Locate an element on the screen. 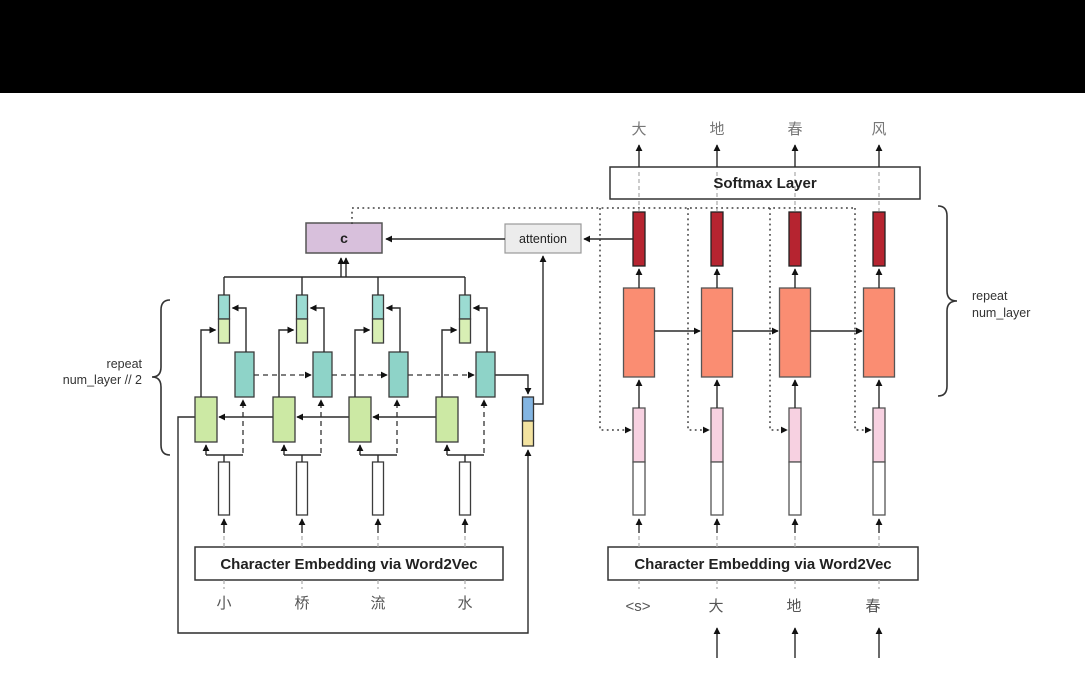 Image resolution: width=1085 pixels, height=681 pixels. decoder-output-char-4: 风 is located at coordinates (878, 129).